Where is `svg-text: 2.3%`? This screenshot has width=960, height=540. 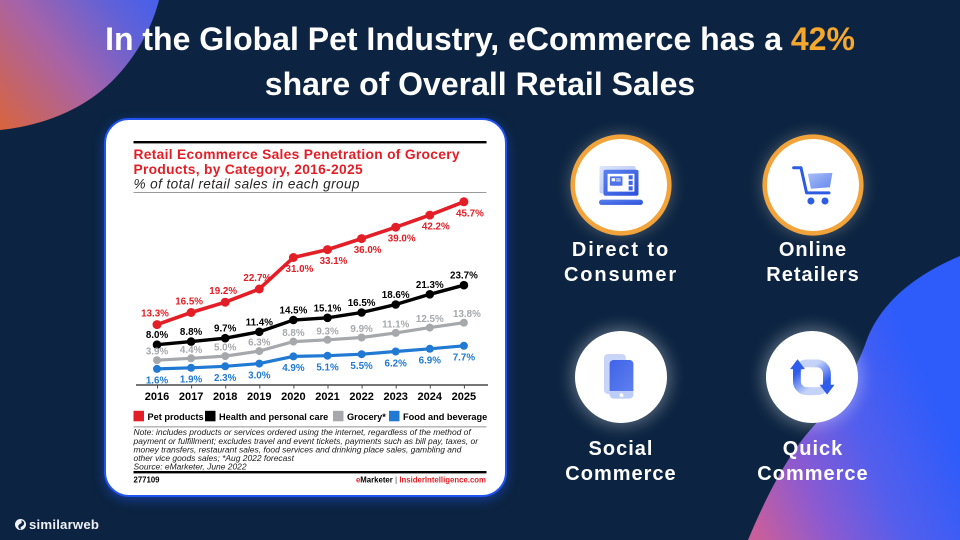
svg-text: 2.3% is located at coordinates (225, 378).